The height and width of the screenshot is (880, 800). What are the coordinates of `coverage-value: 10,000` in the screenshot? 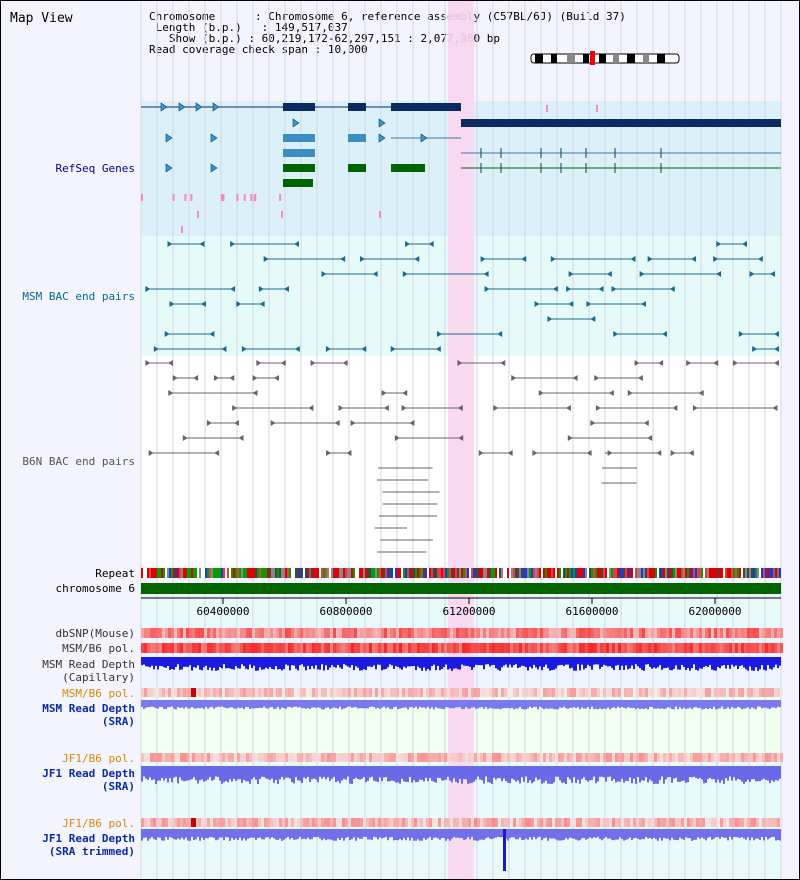 It's located at (347, 49).